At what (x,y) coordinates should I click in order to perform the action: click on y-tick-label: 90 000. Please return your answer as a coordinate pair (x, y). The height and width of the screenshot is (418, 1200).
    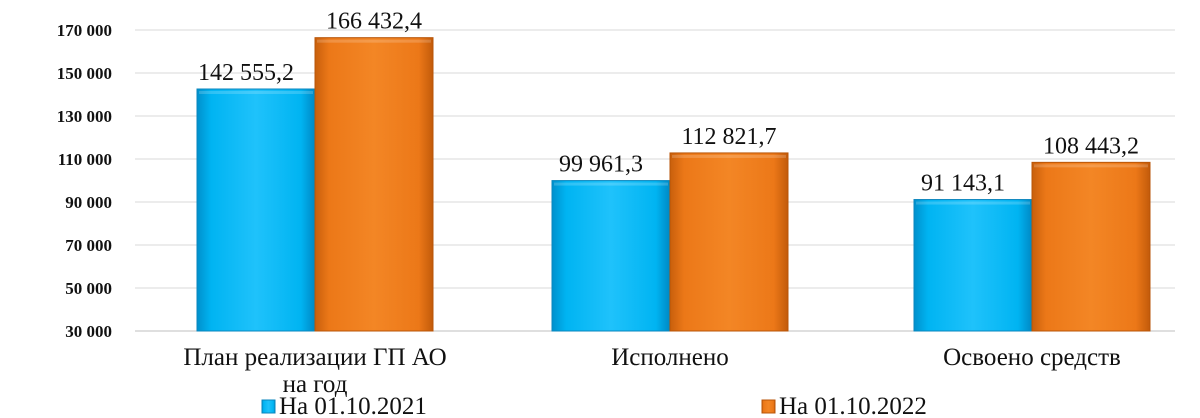
    Looking at the image, I should click on (88, 202).